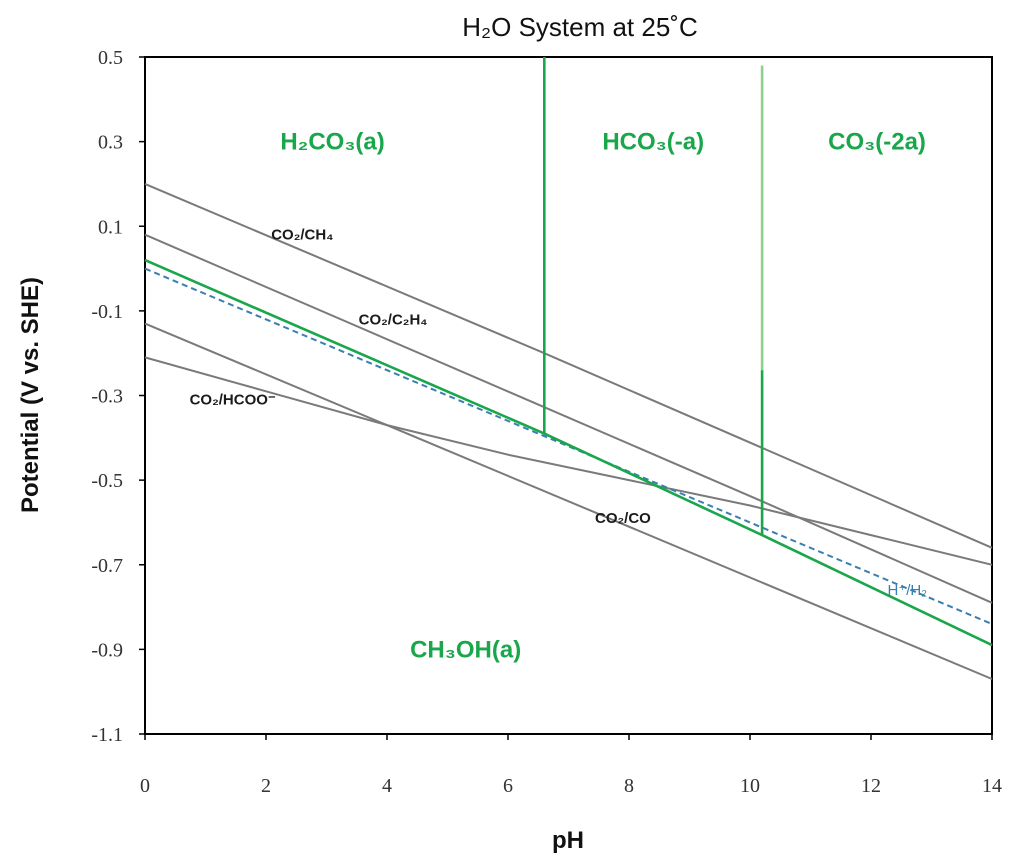 The width and height of the screenshot is (1011, 856). I want to click on x-tick-label: 10, so click(750, 786).